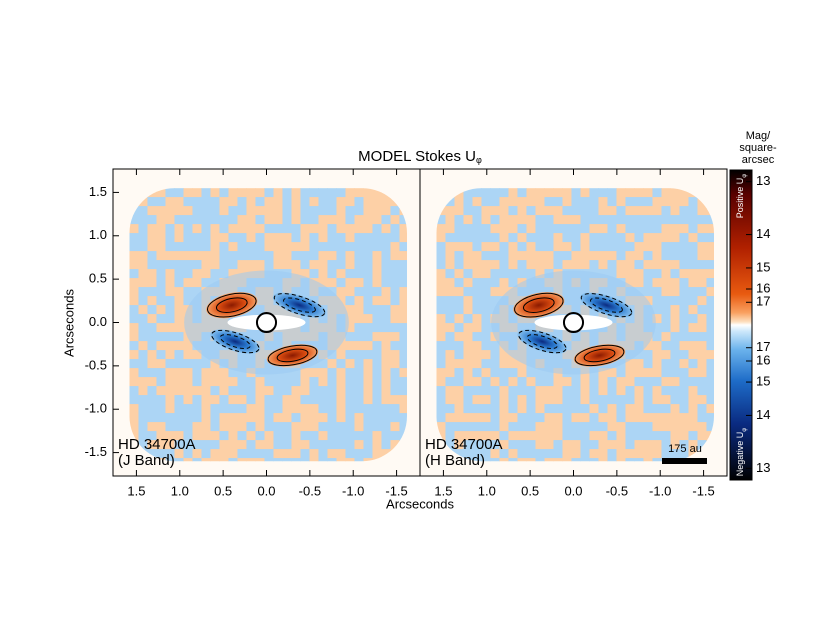 Image resolution: width=830 pixels, height=642 pixels. Describe the element at coordinates (479, 160) in the screenshot. I see `title-sub: φ` at that location.